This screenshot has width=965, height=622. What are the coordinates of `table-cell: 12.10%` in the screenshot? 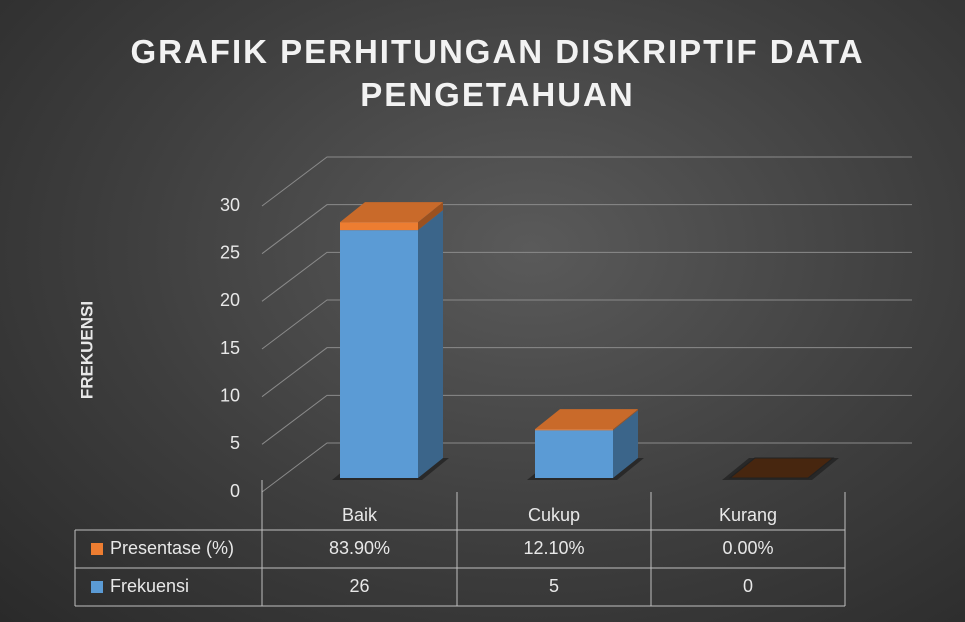 It's located at (553, 548).